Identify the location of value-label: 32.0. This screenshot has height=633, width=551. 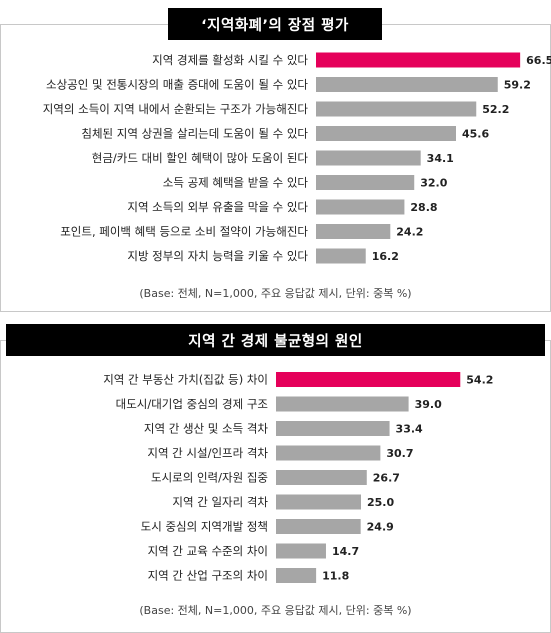
(433, 183).